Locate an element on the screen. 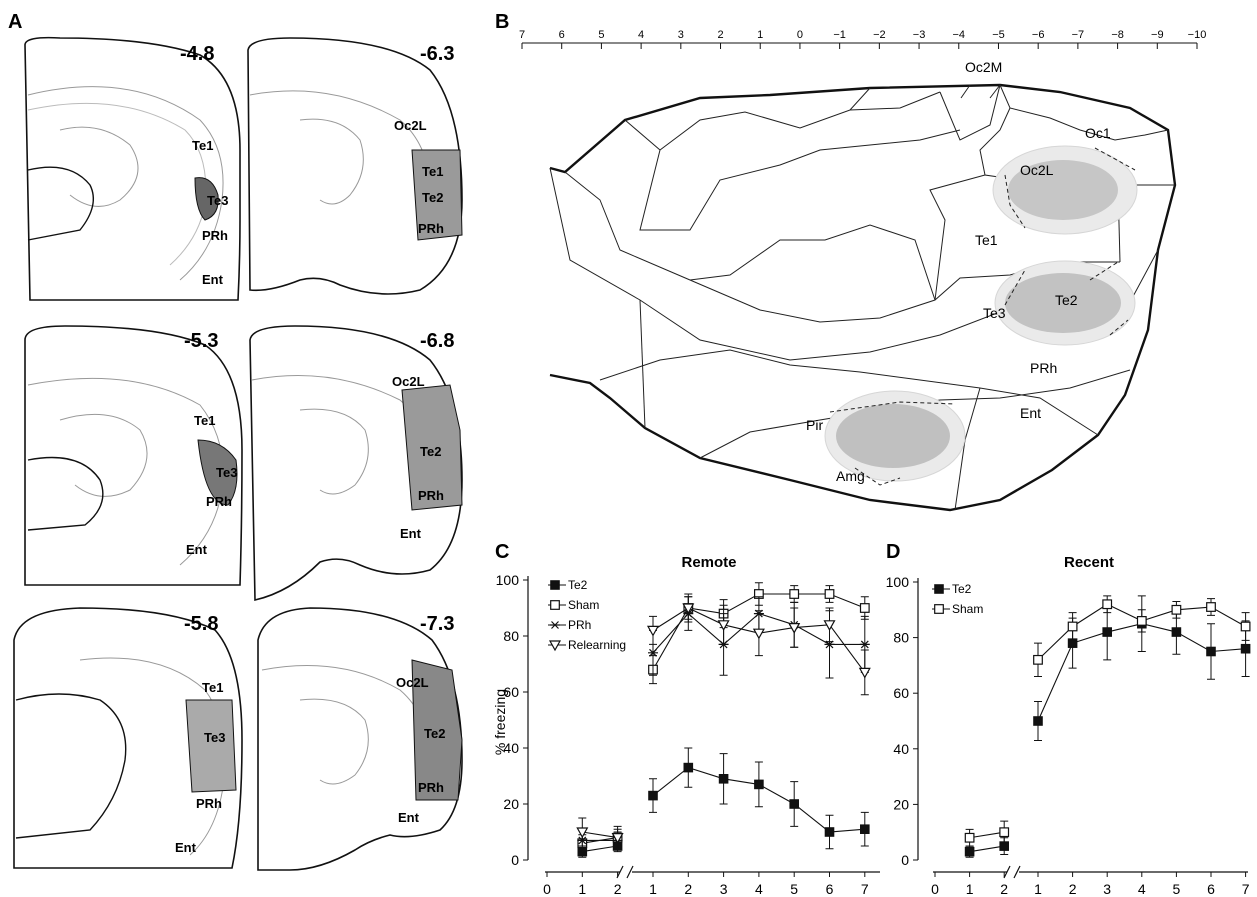 This screenshot has height=897, width=1257. region-label: Te3 is located at coordinates (217, 200).